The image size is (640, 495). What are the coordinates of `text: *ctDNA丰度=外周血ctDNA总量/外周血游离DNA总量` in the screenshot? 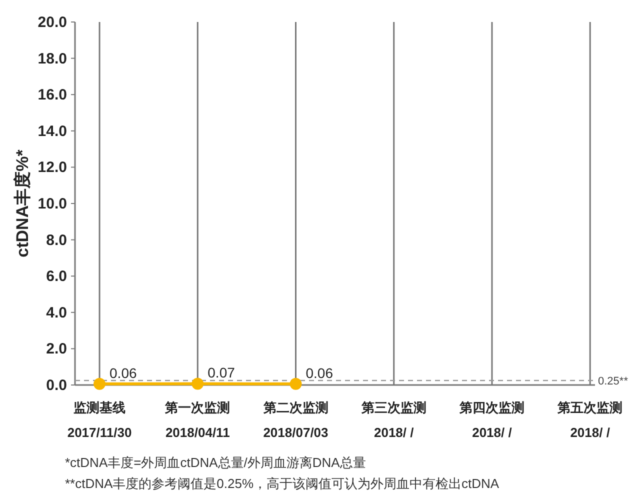 It's located at (215, 462).